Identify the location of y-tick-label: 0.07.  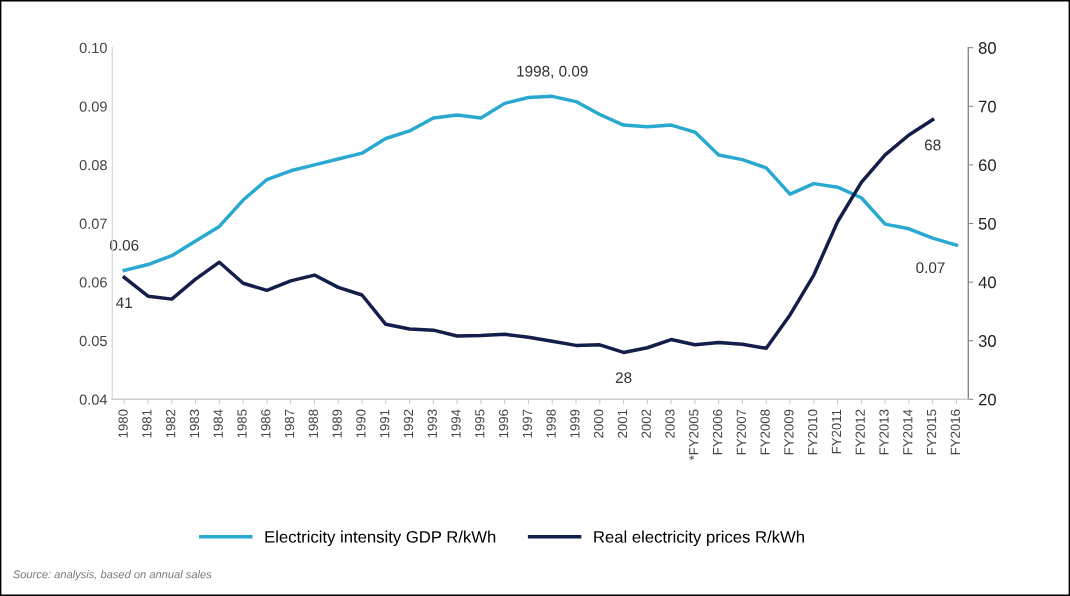
(93, 223).